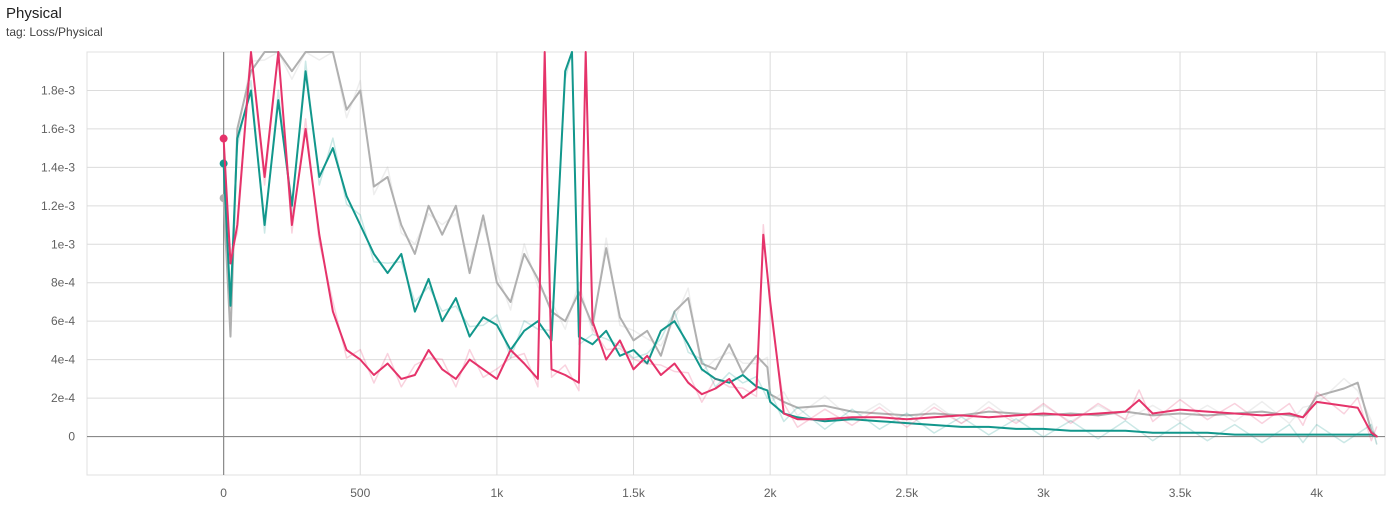 This screenshot has width=1390, height=505. I want to click on y-tick-label: 1.2e-3, so click(58, 206).